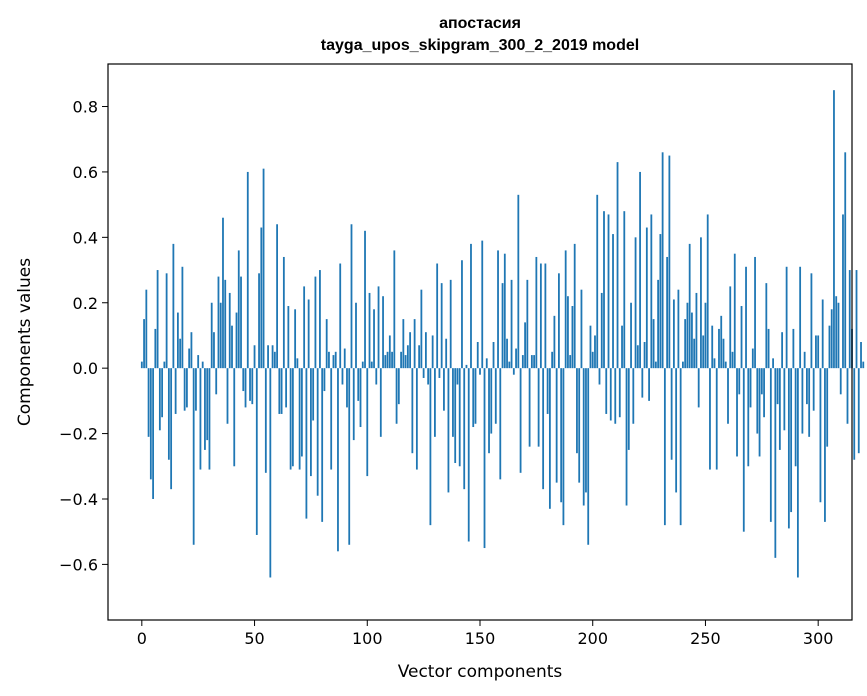  I want to click on x-tick-label: 300, so click(818, 638).